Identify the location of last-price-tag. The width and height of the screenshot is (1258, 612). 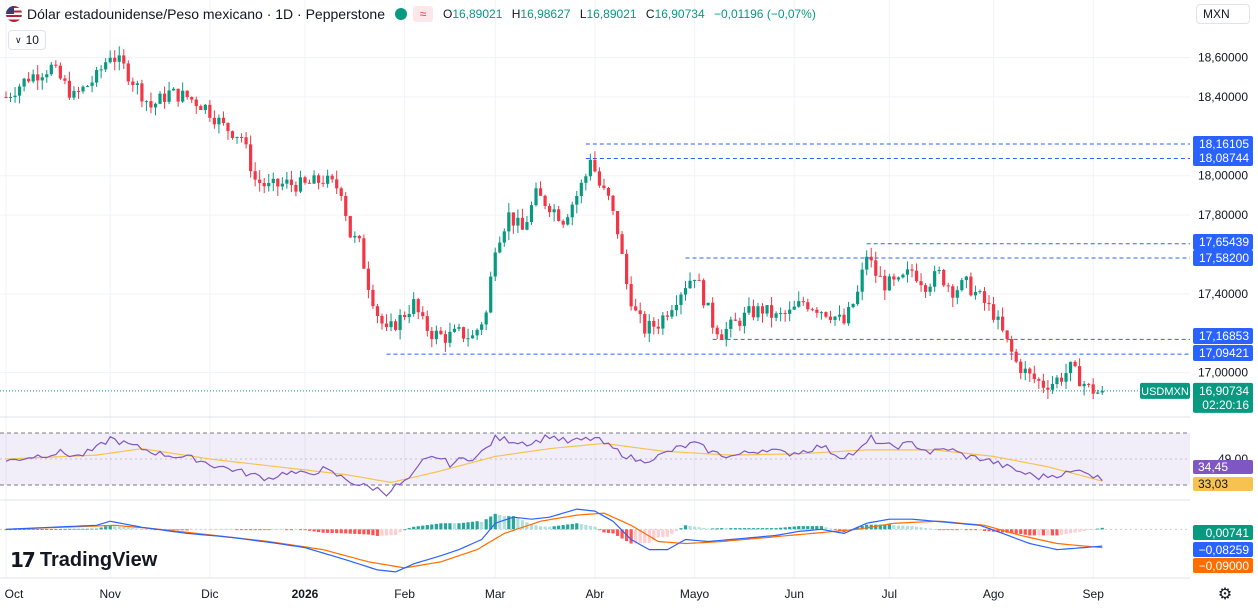
(1223, 397).